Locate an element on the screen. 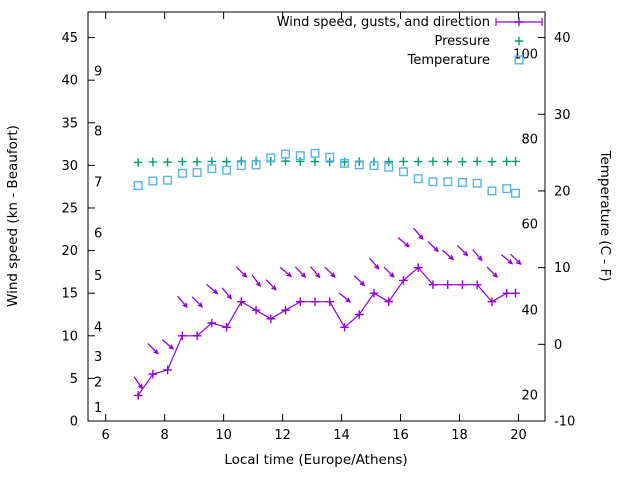  y-left-axis-title: Wind speed (kn - Beaufort) is located at coordinates (13, 216).